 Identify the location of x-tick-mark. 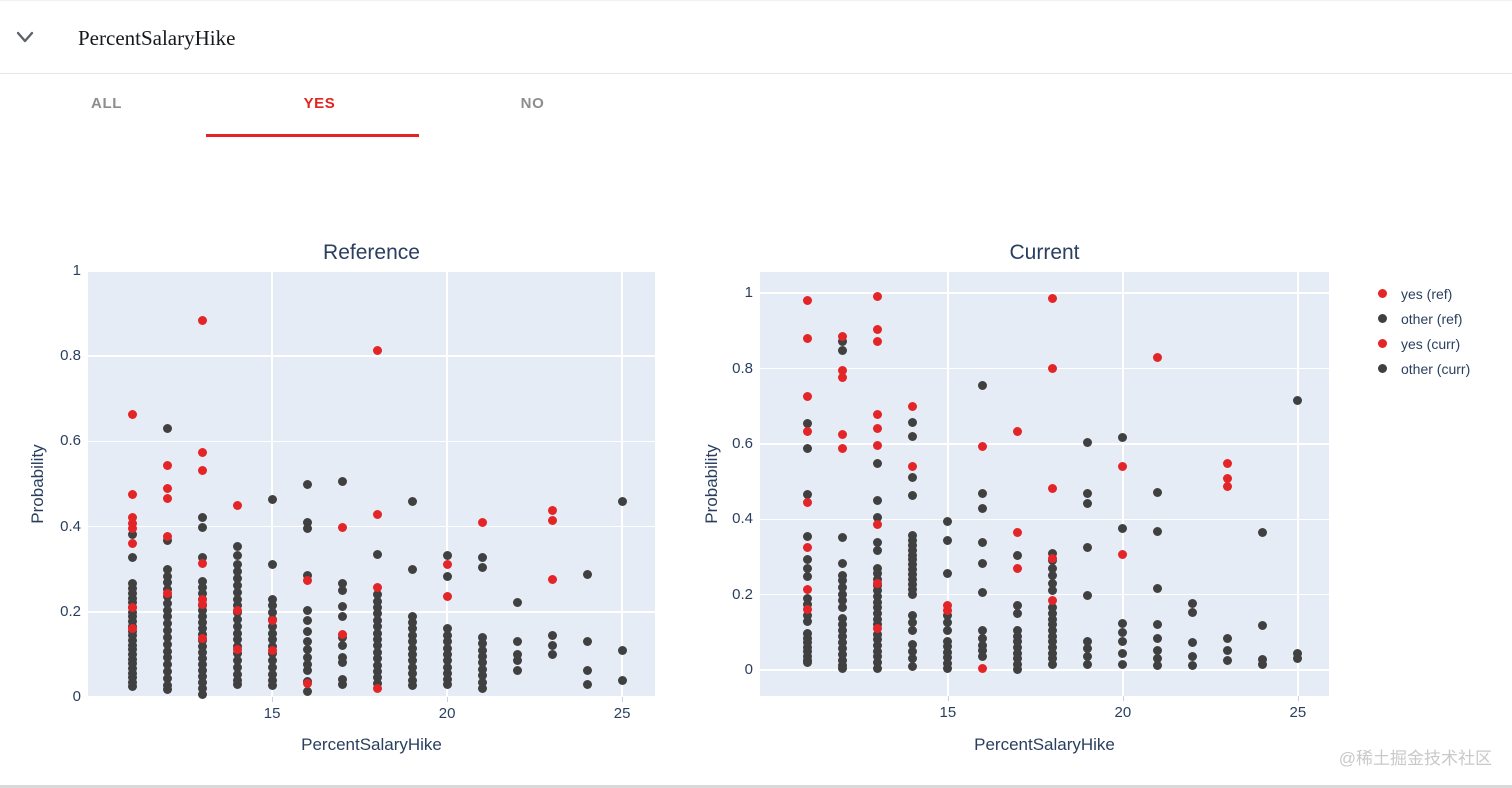
(948, 698).